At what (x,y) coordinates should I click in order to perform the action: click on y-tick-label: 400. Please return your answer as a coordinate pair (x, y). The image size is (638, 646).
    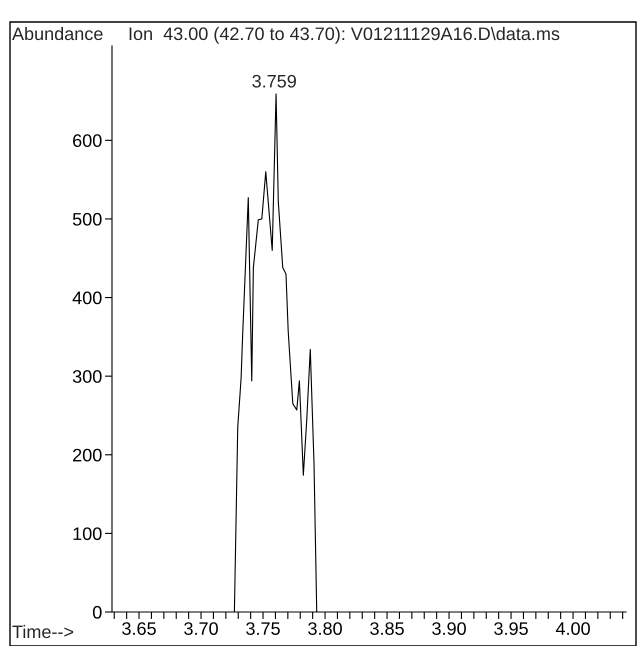
    Looking at the image, I should click on (87, 297).